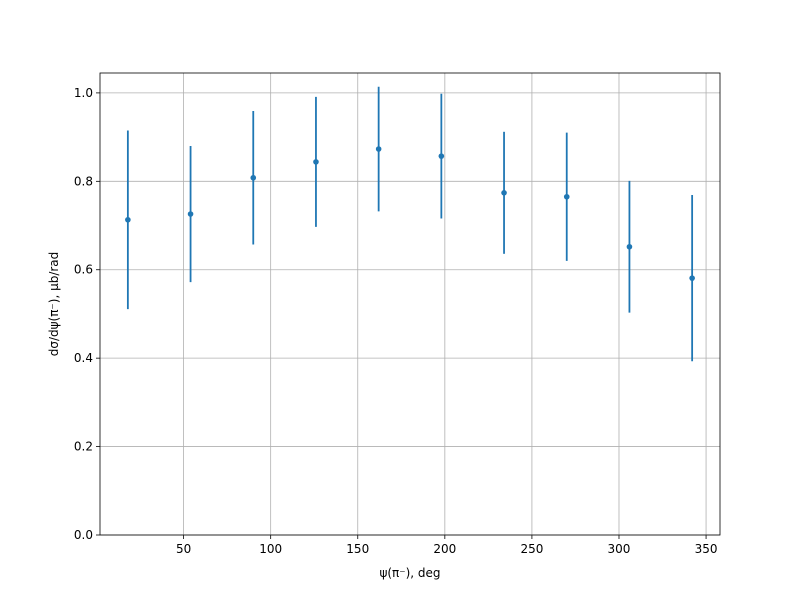 The image size is (800, 600). Describe the element at coordinates (619, 549) in the screenshot. I see `x-tick-label: 300` at that location.